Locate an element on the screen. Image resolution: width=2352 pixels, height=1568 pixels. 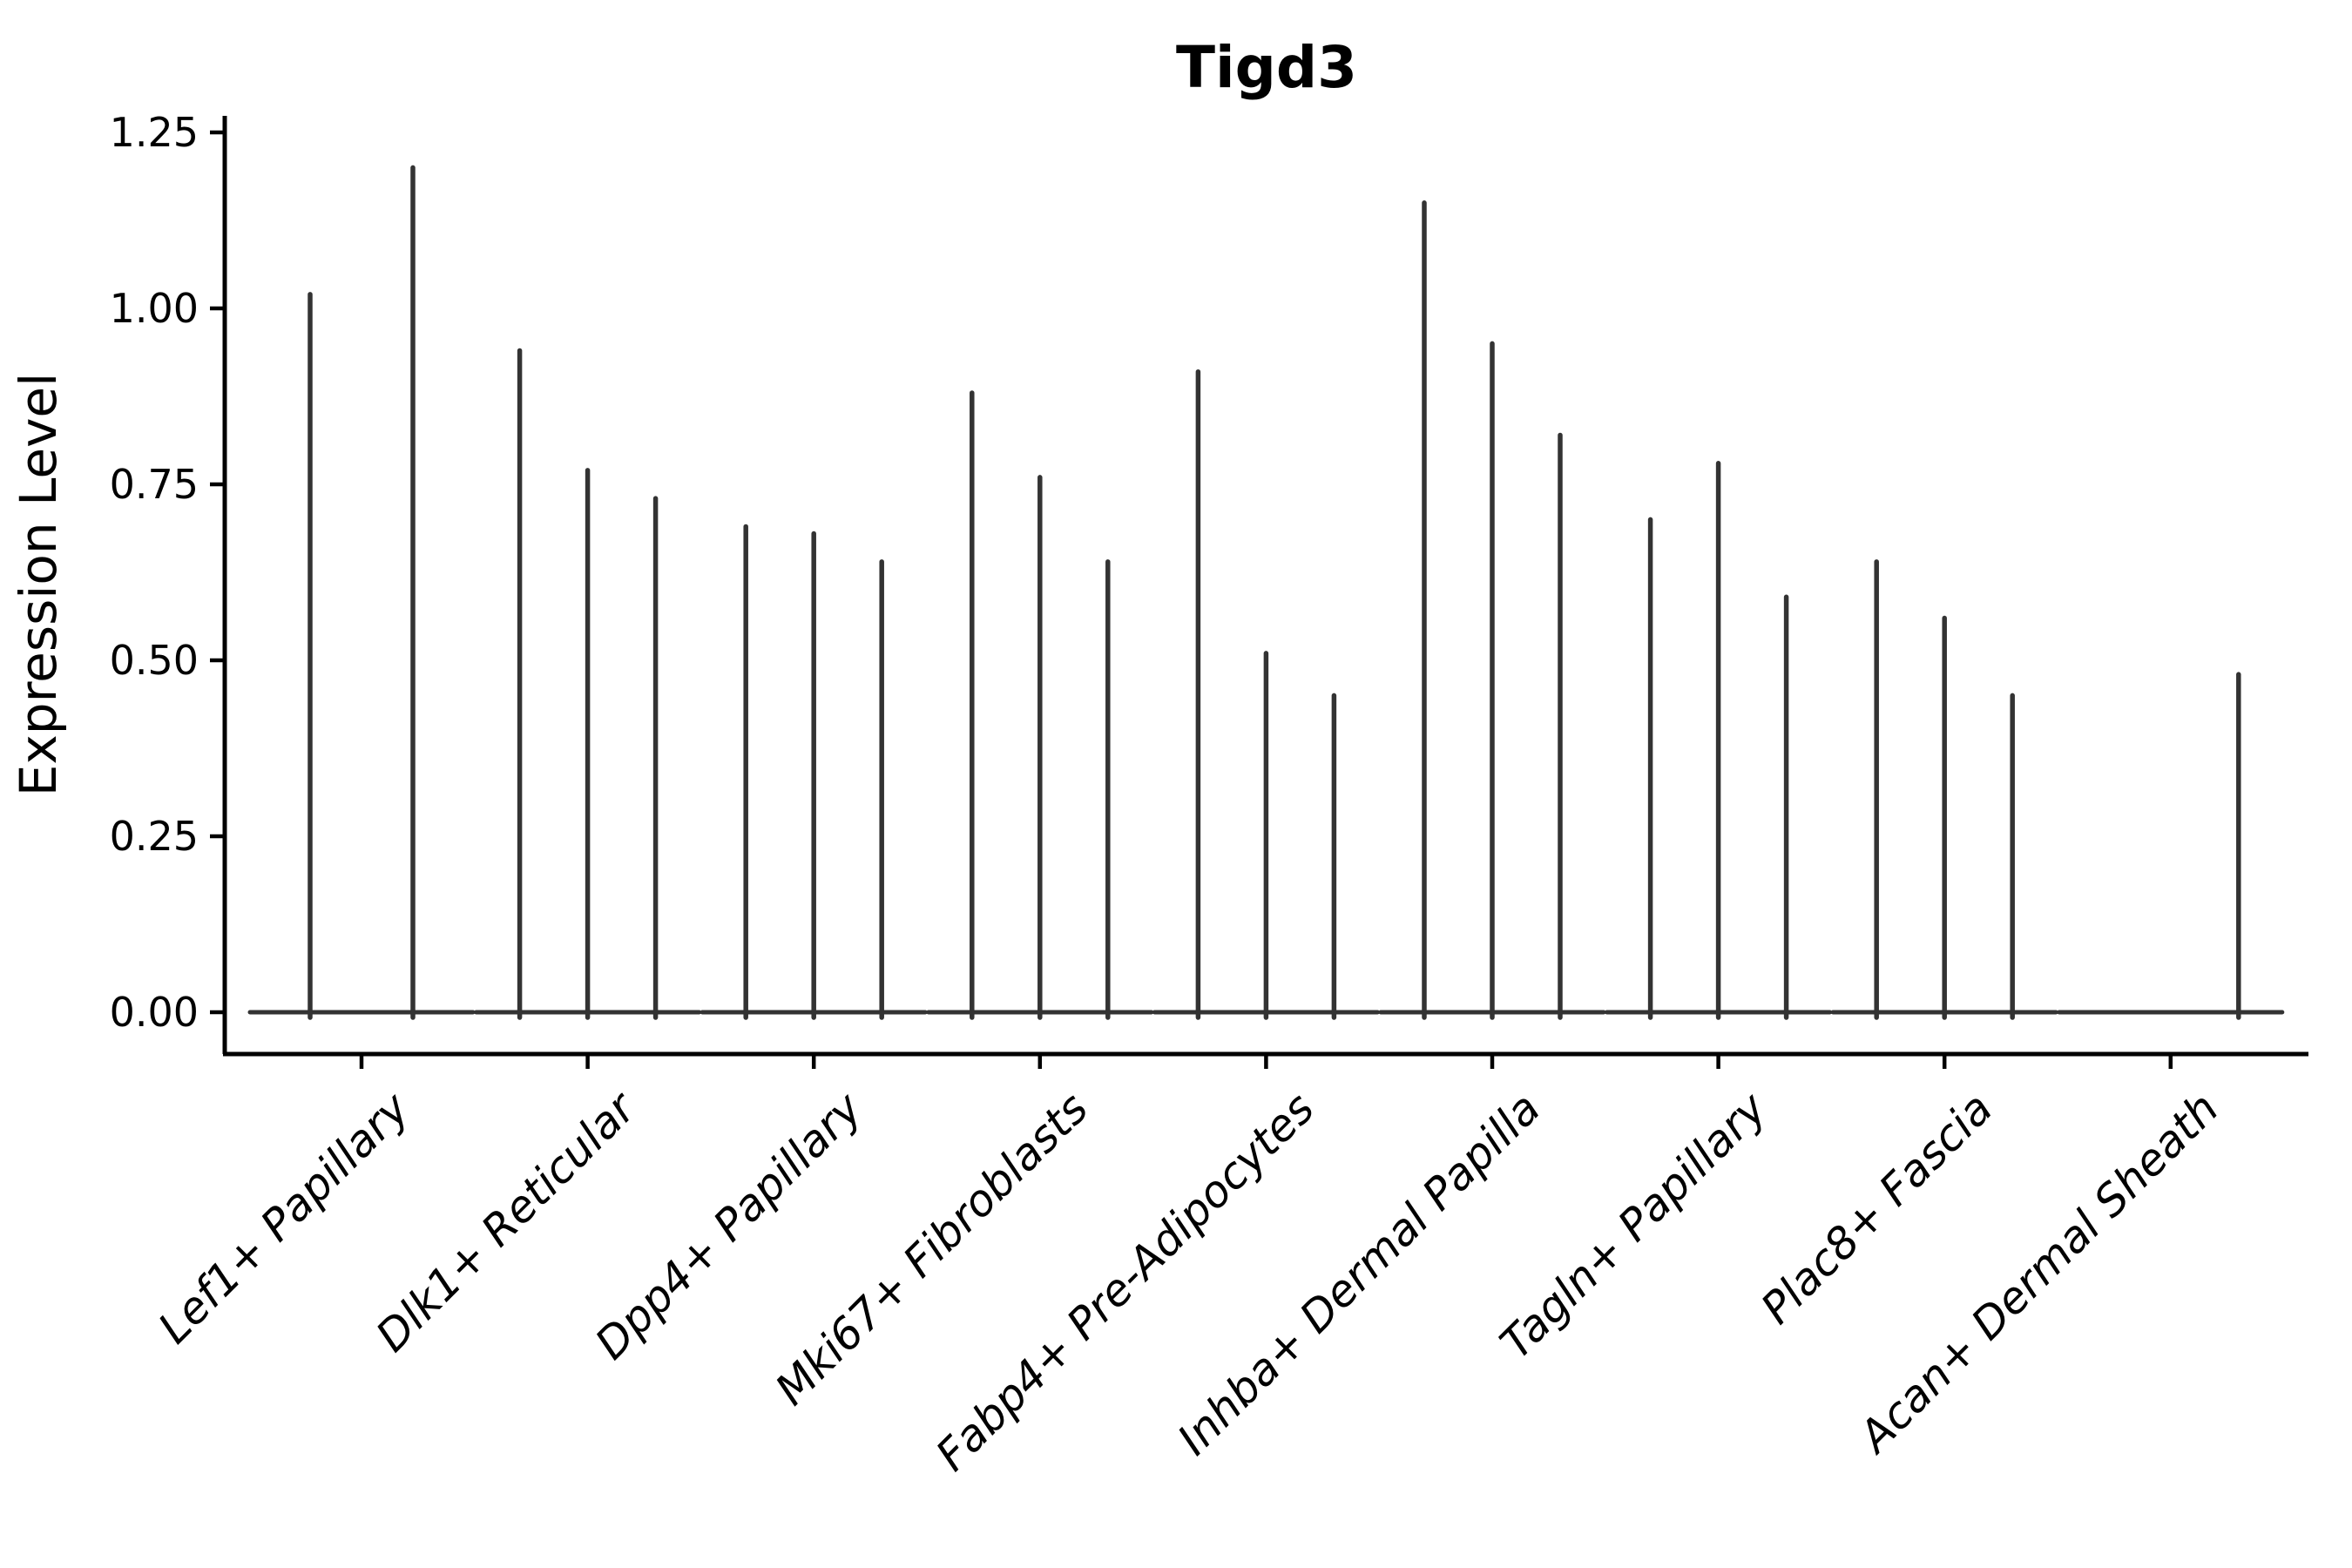
y-axis-label: Expression Level is located at coordinates (38, 584).